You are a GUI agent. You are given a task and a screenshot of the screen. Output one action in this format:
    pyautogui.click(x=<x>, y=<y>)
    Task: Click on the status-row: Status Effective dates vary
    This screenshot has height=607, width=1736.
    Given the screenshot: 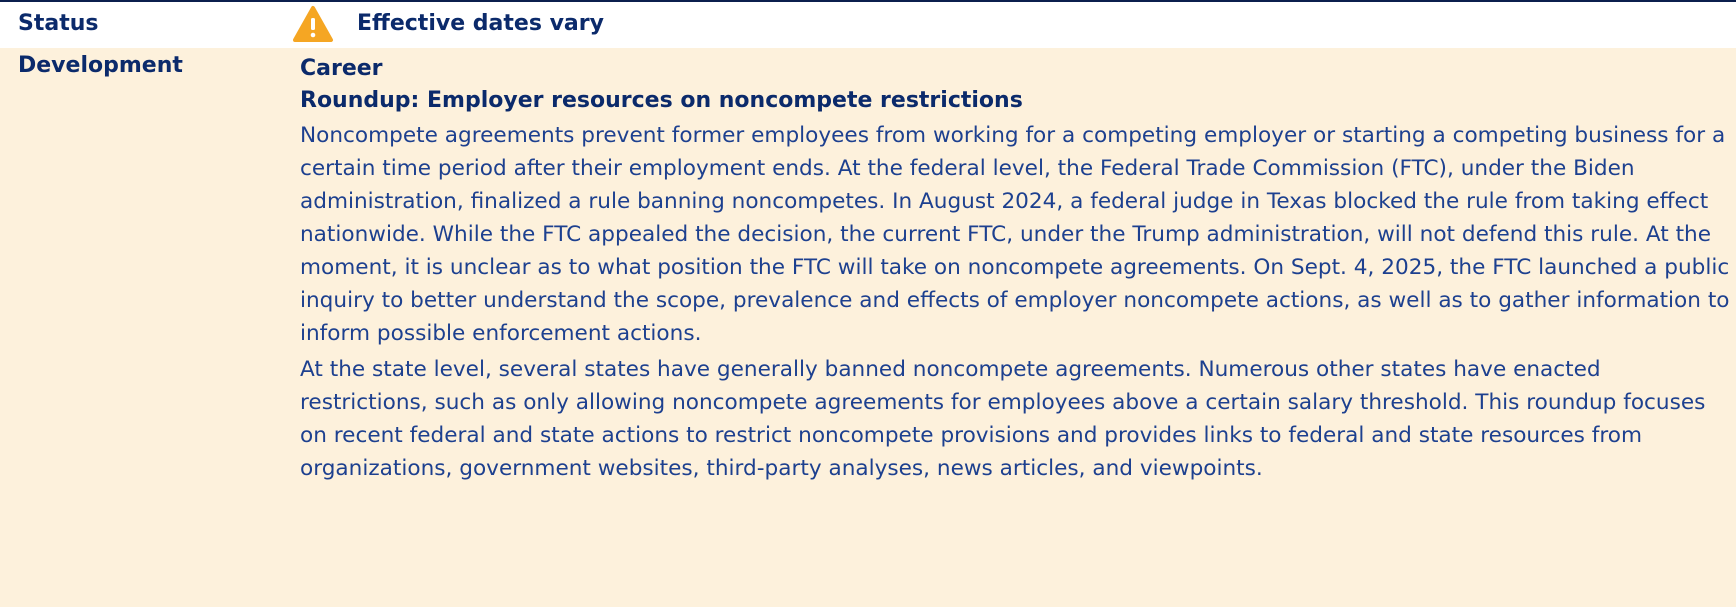 What is the action you would take?
    pyautogui.click(x=868, y=25)
    